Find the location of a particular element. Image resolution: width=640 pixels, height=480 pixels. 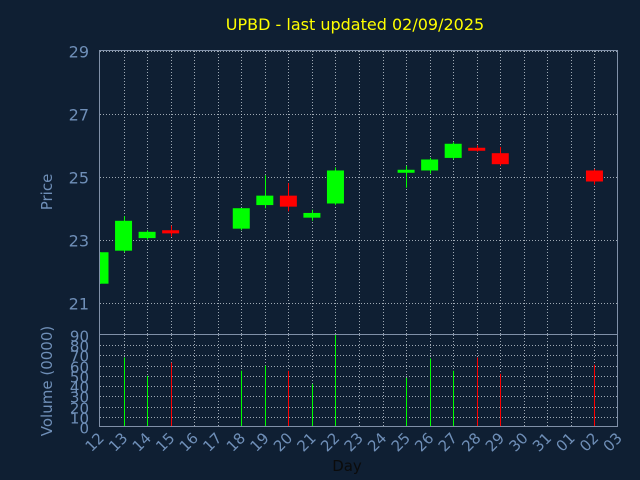

volume-series is located at coordinates (359, 381).